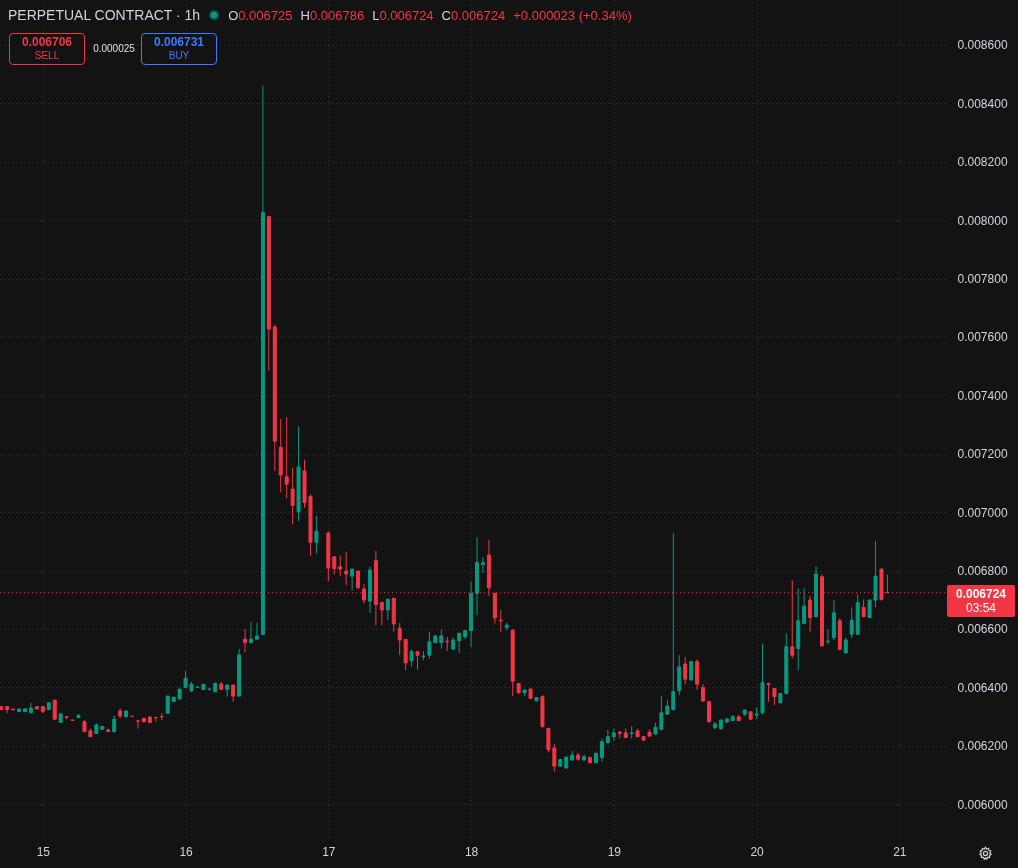 This screenshot has height=868, width=1018. Describe the element at coordinates (982, 395) in the screenshot. I see `y-tick-label: 0.007400` at that location.